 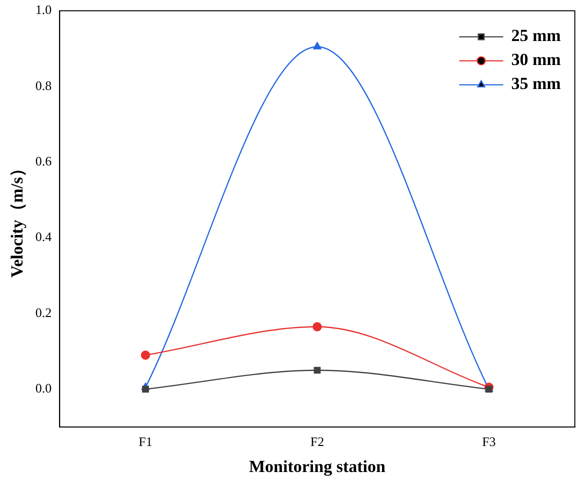 What do you see at coordinates (43, 388) in the screenshot?
I see `y-tick-label: 0.0` at bounding box center [43, 388].